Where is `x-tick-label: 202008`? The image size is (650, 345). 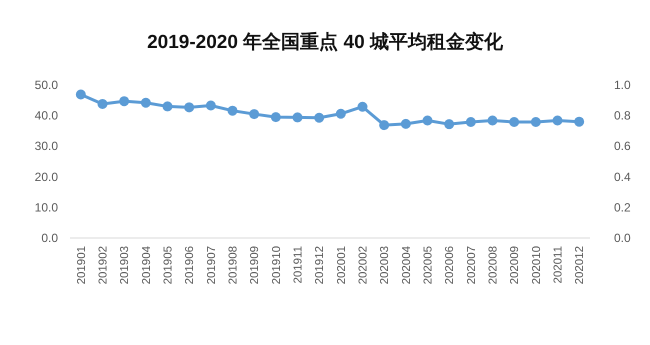 x-tick-label: 202008 is located at coordinates (494, 265).